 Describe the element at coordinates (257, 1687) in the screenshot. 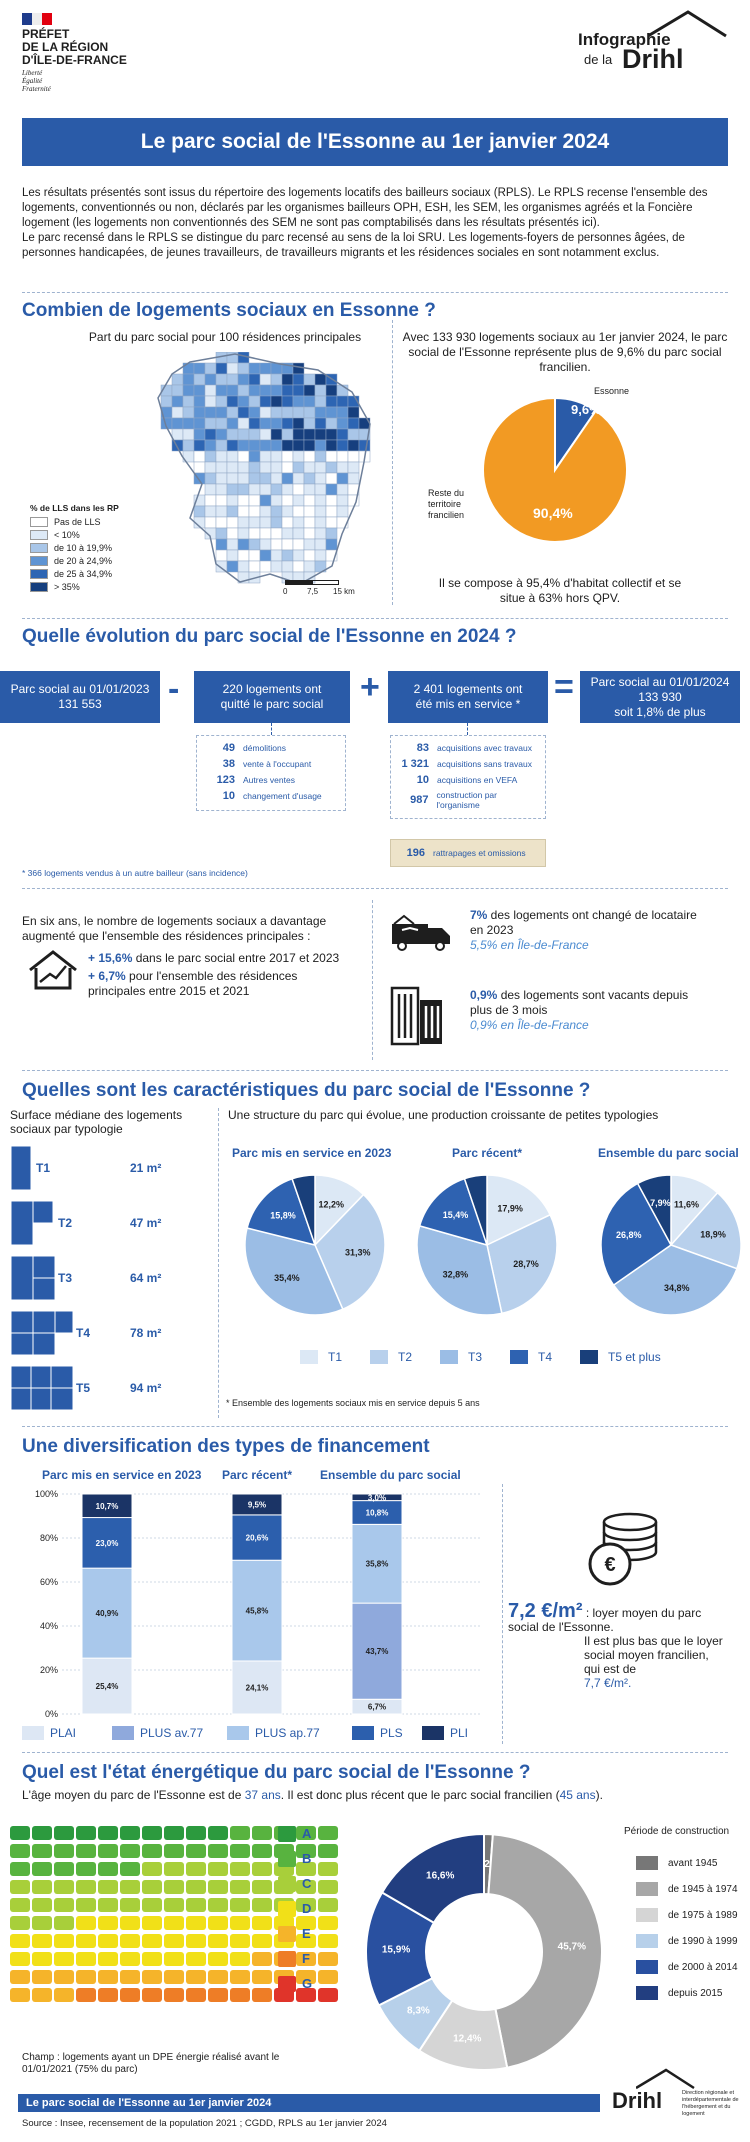

I see `financing-bar-label: 24,1%` at that location.